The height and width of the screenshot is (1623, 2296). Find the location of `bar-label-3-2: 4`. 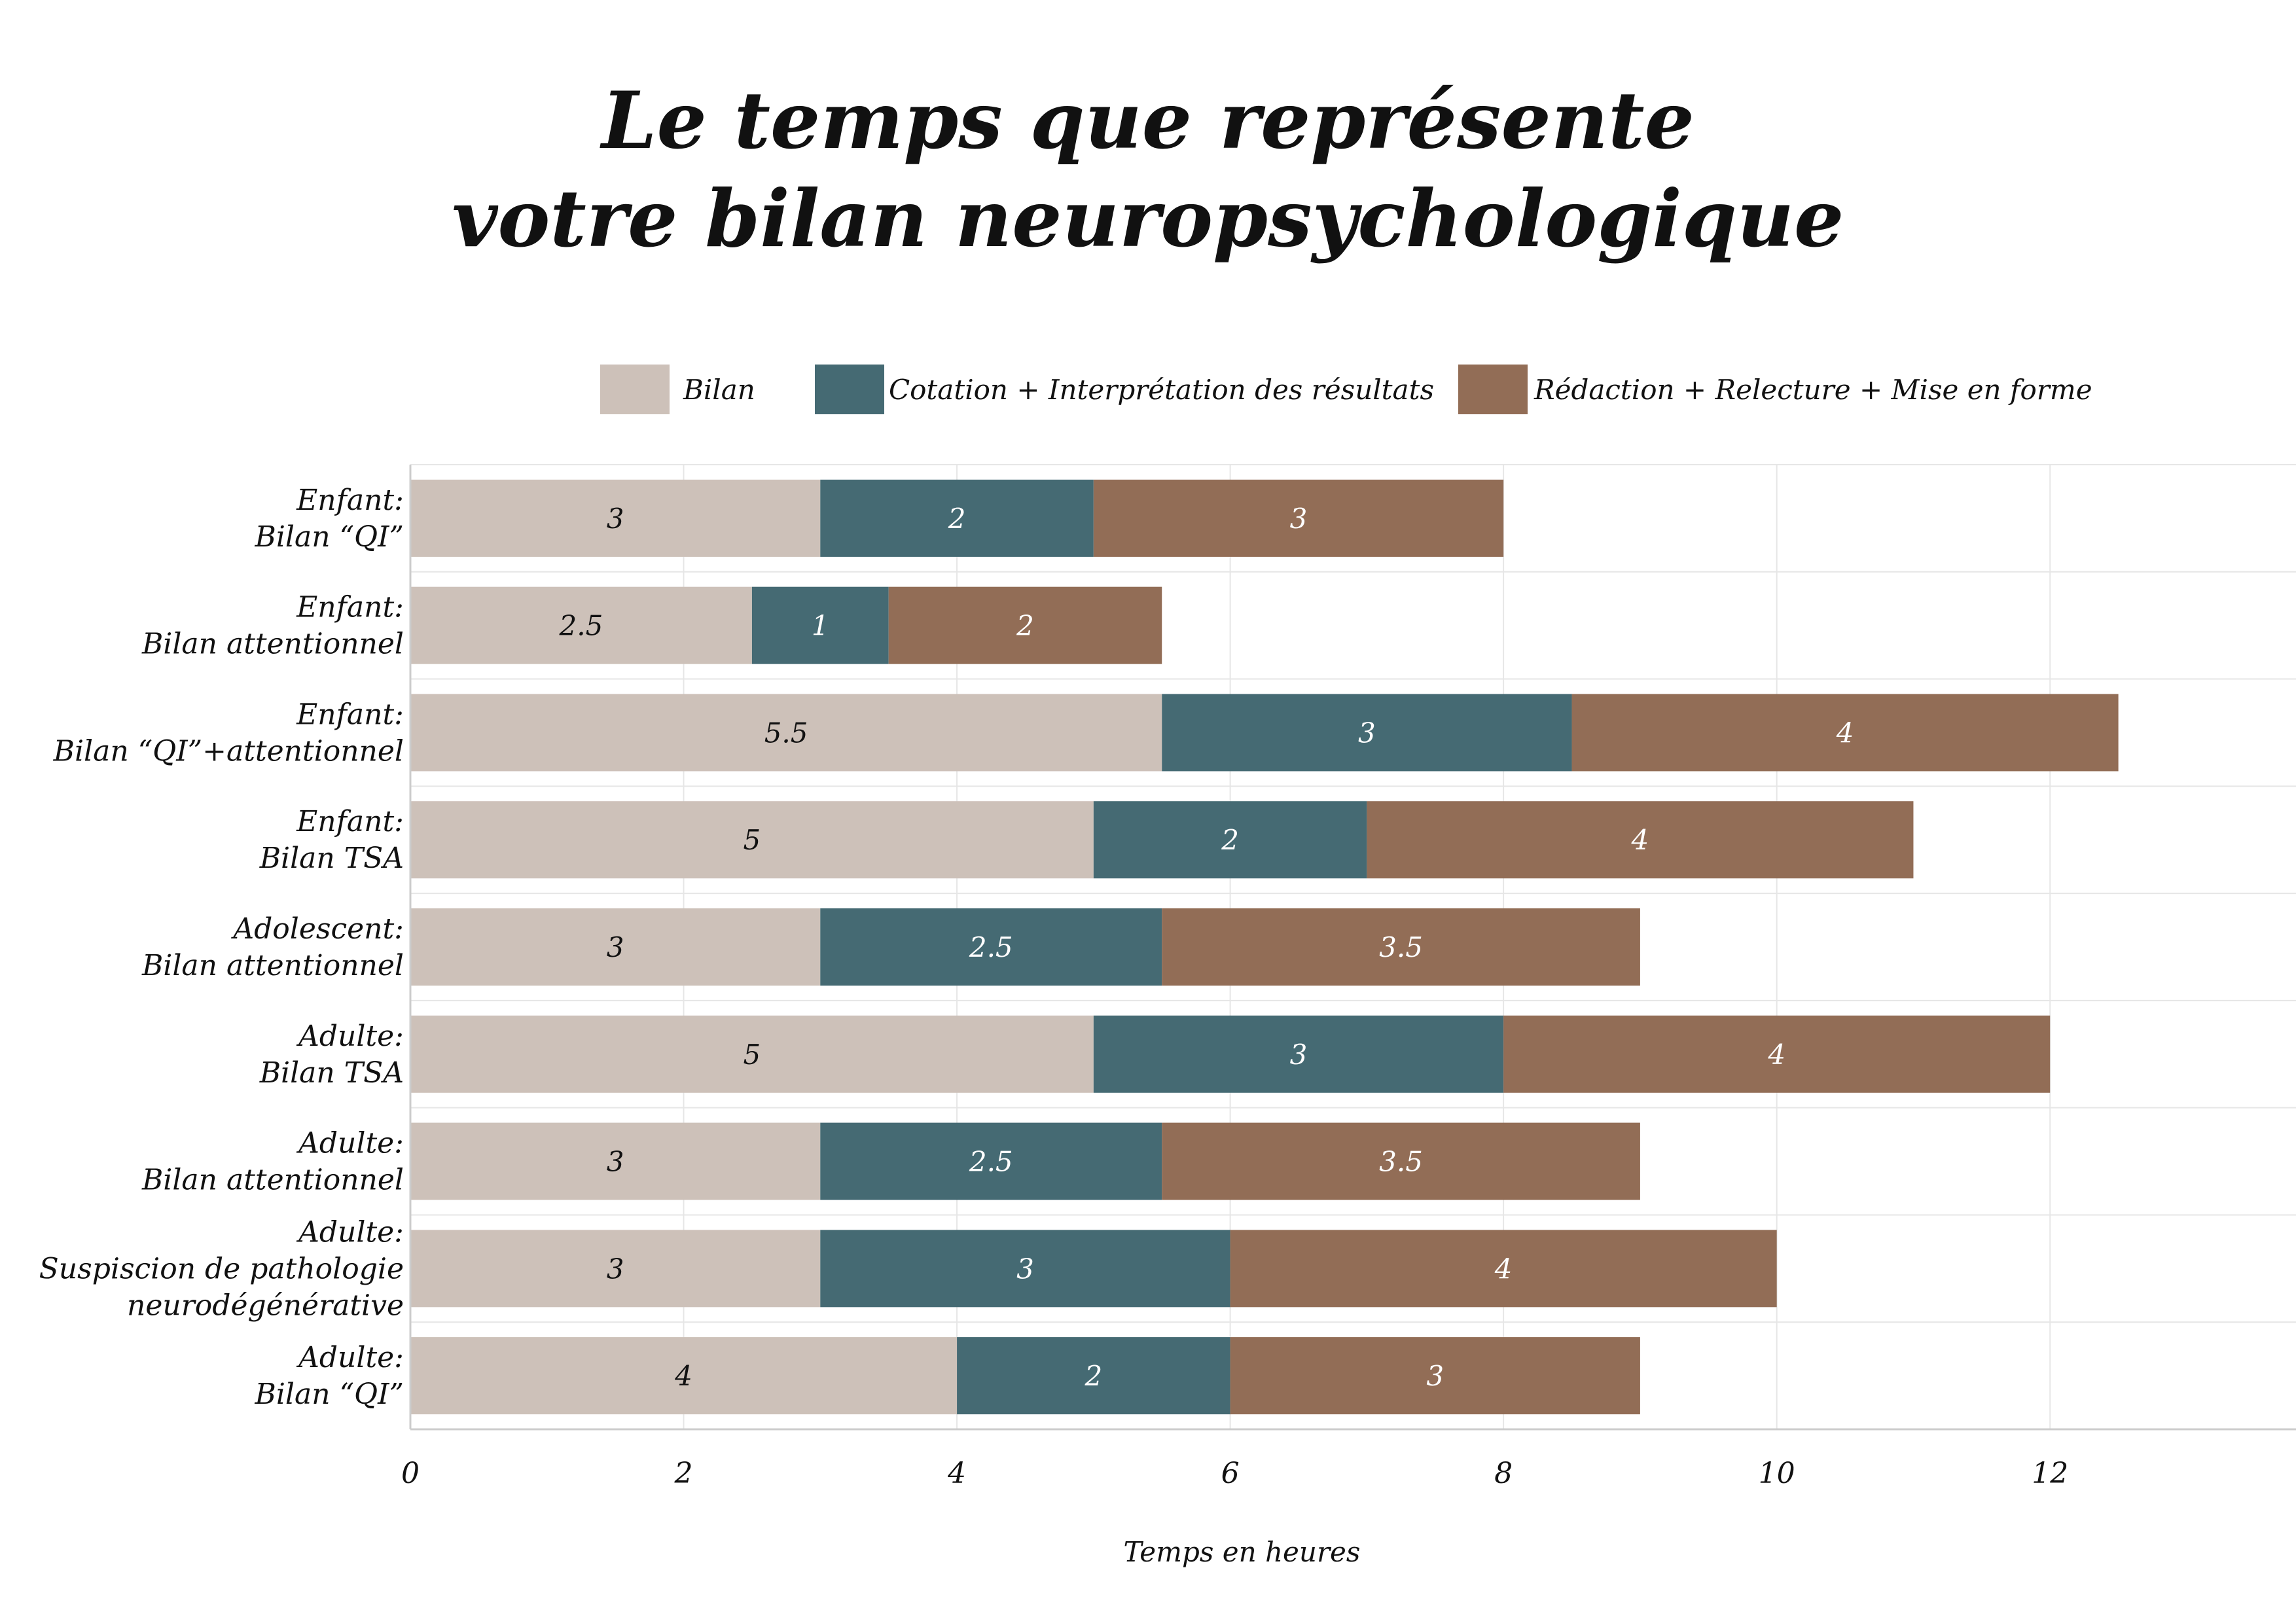

bar-label-3-2: 4 is located at coordinates (1640, 840).